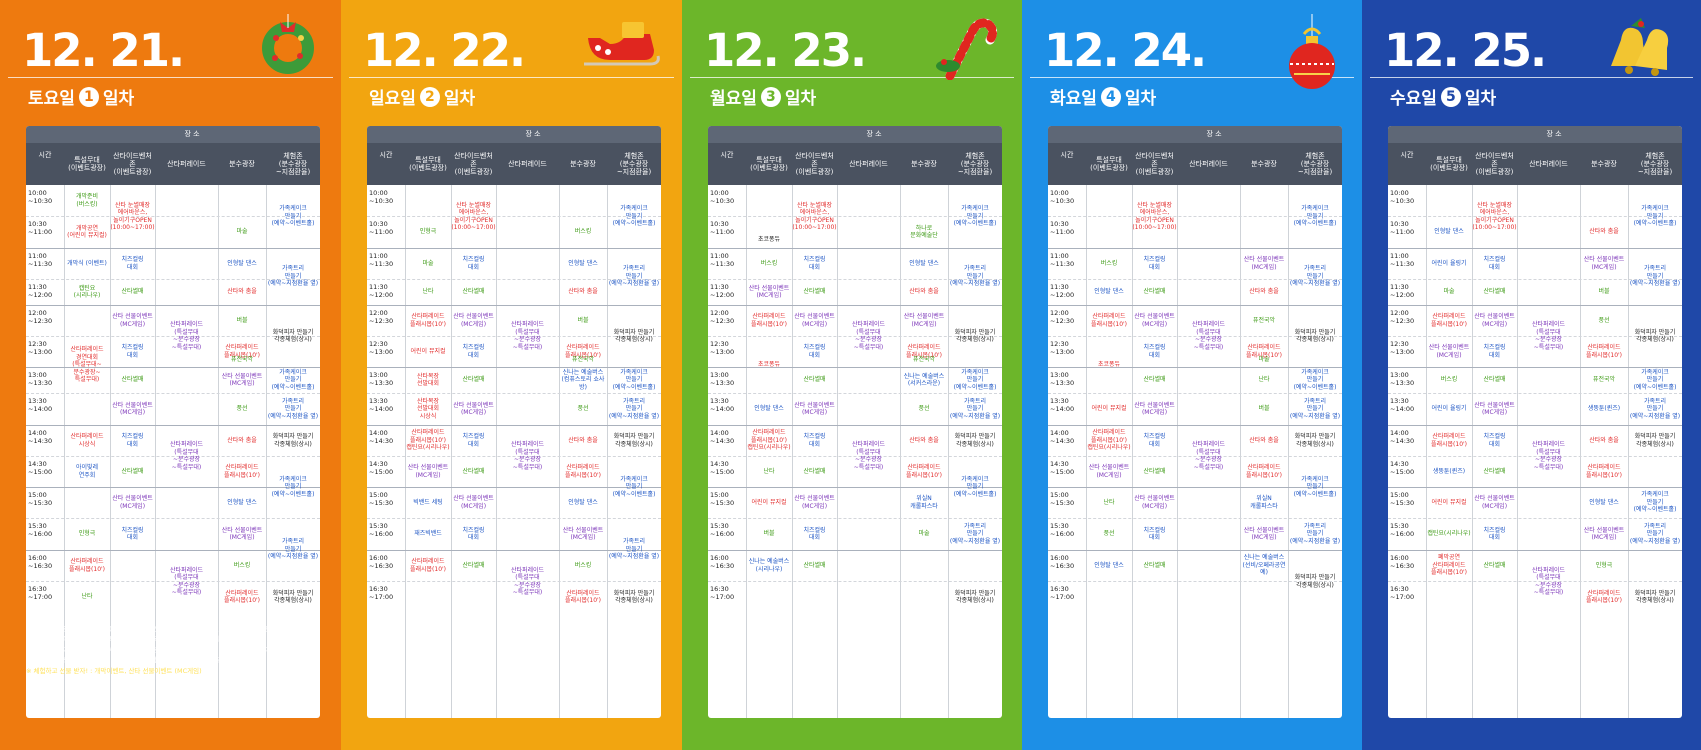  What do you see at coordinates (381, 228) in the screenshot?
I see `time-slot: 10:30 ~11:00` at bounding box center [381, 228].